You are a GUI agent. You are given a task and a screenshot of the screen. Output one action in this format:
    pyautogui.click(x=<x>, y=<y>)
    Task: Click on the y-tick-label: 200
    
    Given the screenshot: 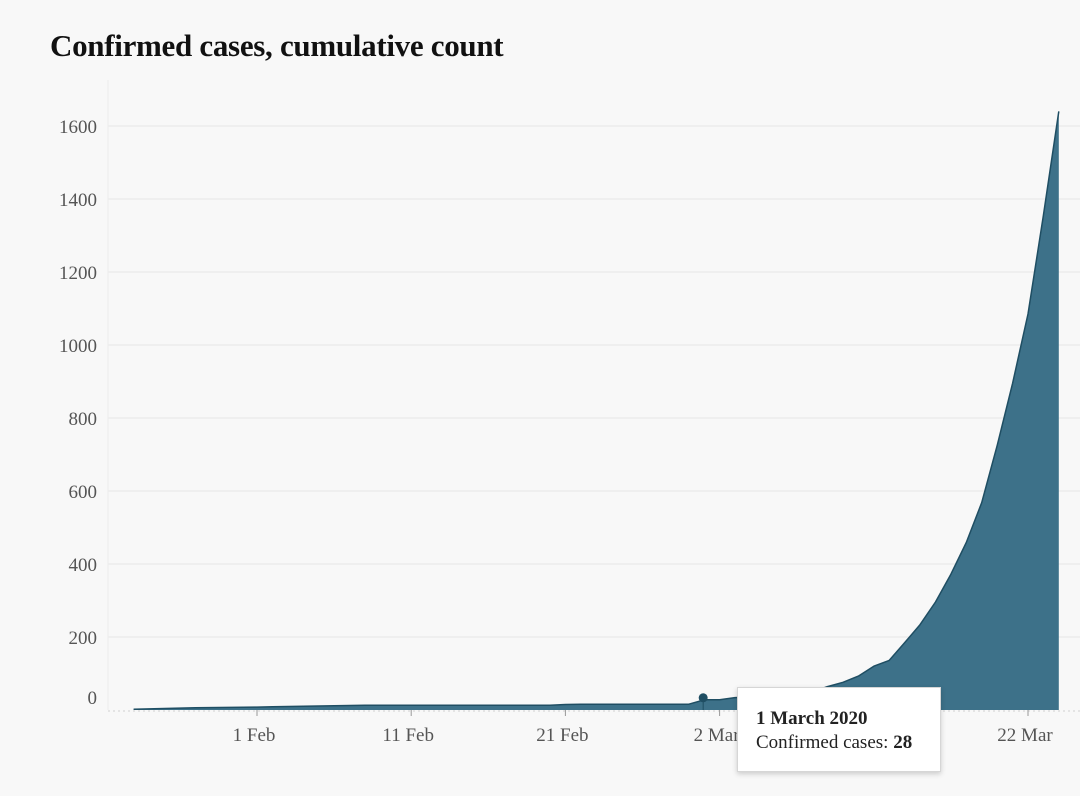 What is the action you would take?
    pyautogui.click(x=83, y=638)
    